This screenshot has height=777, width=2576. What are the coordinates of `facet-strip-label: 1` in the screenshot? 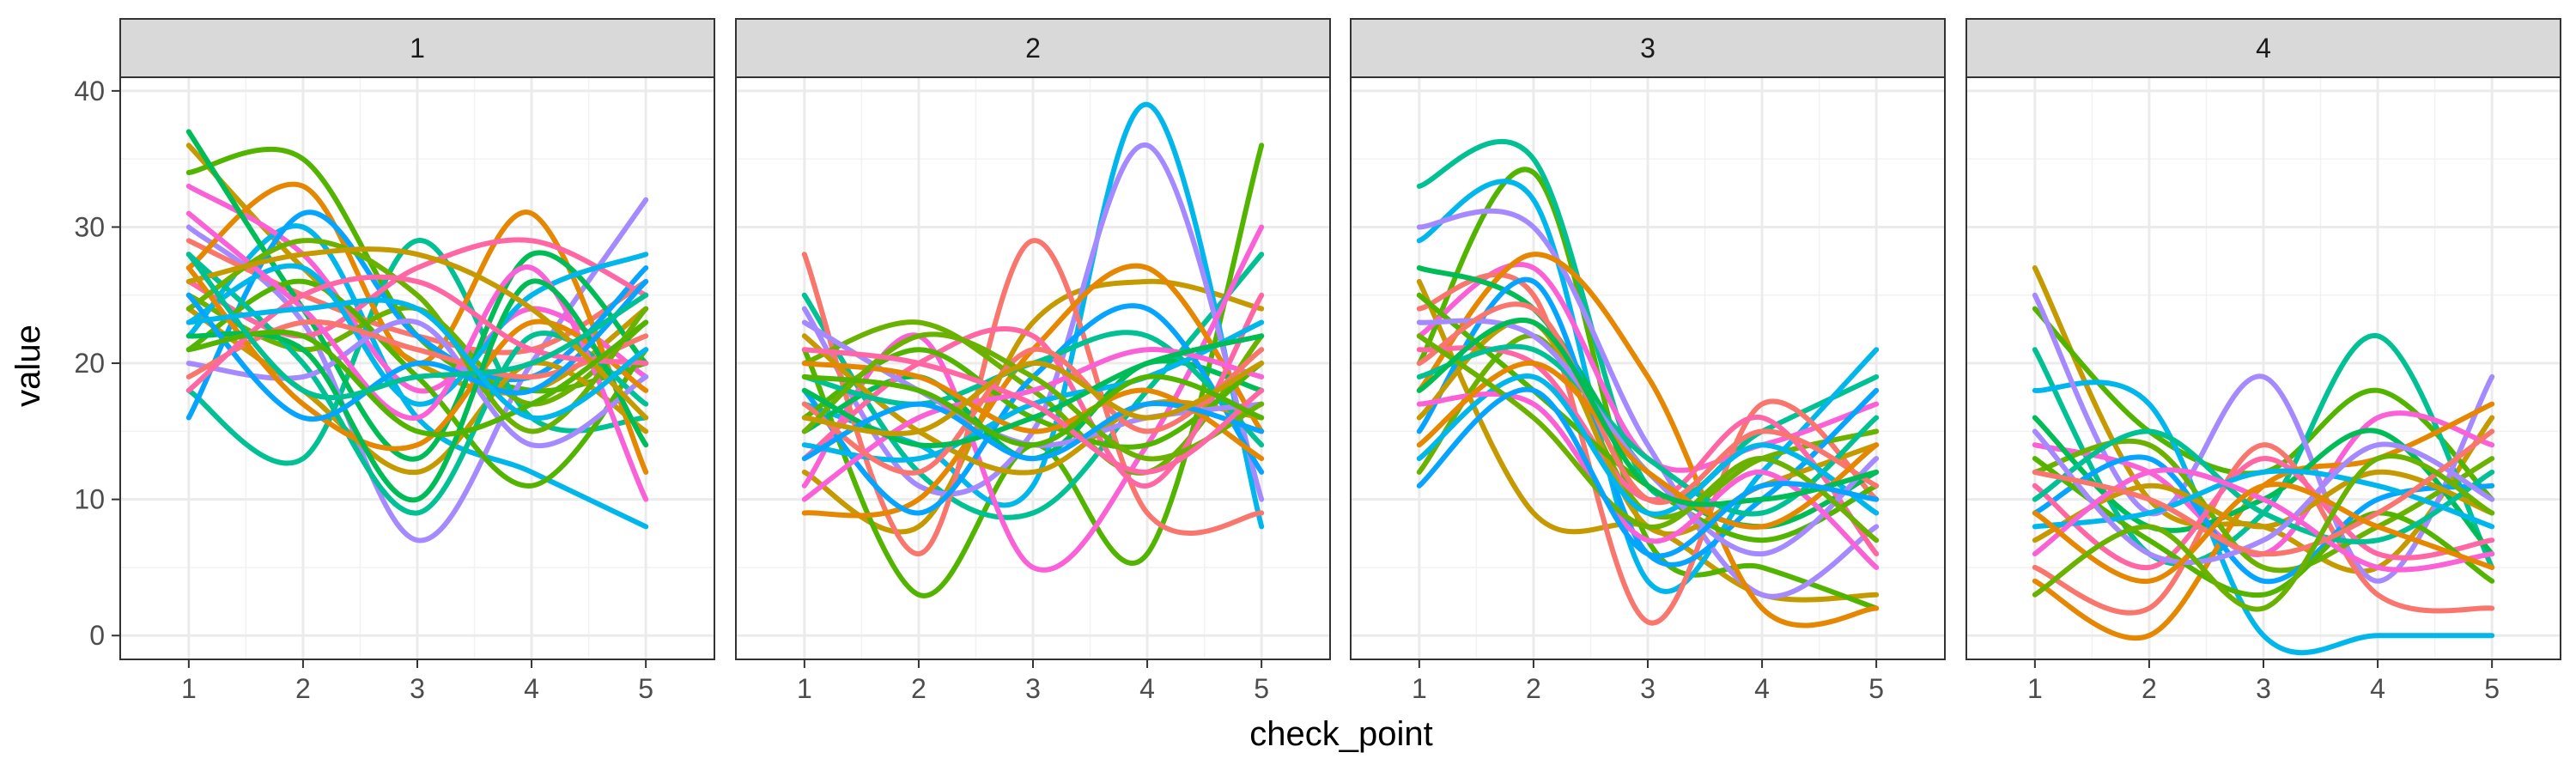 It's located at (418, 48).